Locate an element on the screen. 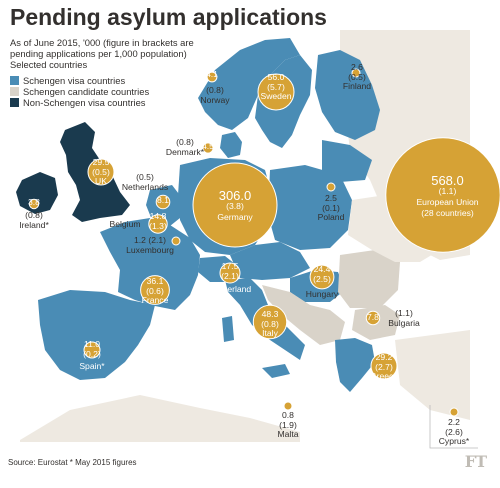 The width and height of the screenshot is (500, 488). source-note: Source: Eurostat * May 2015 figures is located at coordinates (72, 462).